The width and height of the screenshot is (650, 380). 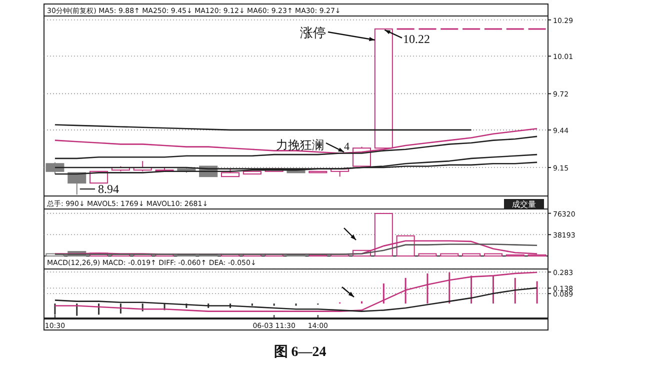 What do you see at coordinates (108, 189) in the screenshot?
I see `annotation: 8.94` at bounding box center [108, 189].